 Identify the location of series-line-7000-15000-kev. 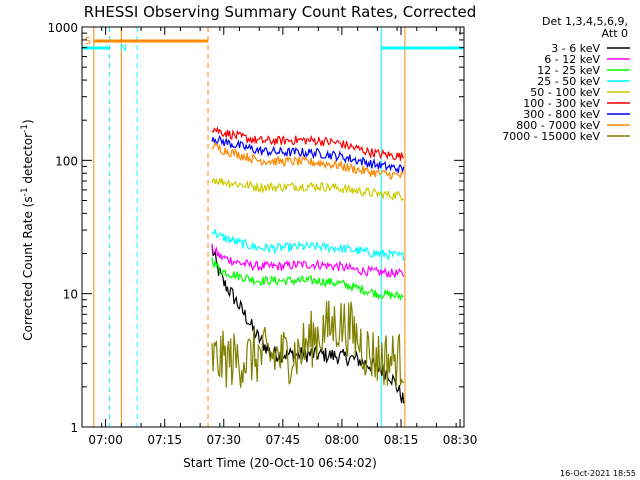
(308, 344).